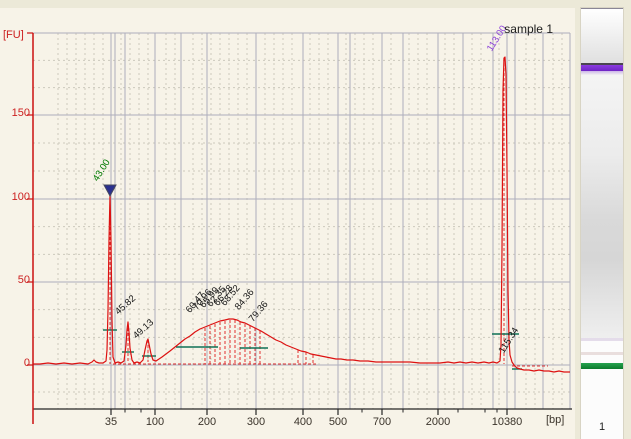 The width and height of the screenshot is (631, 439). I want to click on x-axis-unit-label: [bp], so click(555, 420).